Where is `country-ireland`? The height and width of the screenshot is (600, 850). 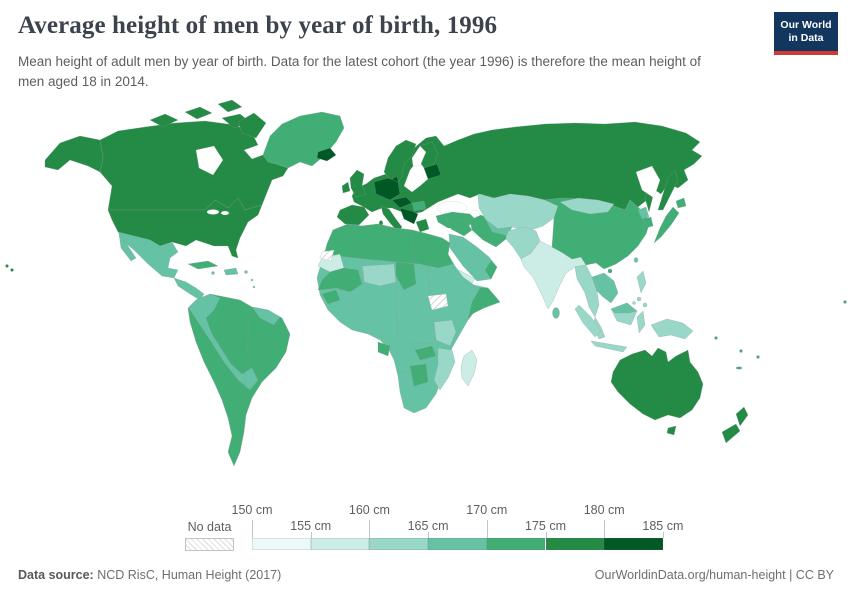
country-ireland is located at coordinates (346, 187).